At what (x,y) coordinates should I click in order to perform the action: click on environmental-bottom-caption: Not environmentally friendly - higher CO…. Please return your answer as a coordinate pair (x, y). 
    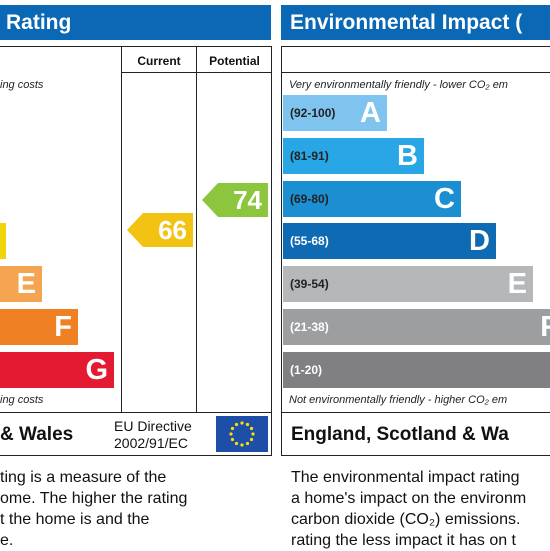
    Looking at the image, I should click on (398, 400).